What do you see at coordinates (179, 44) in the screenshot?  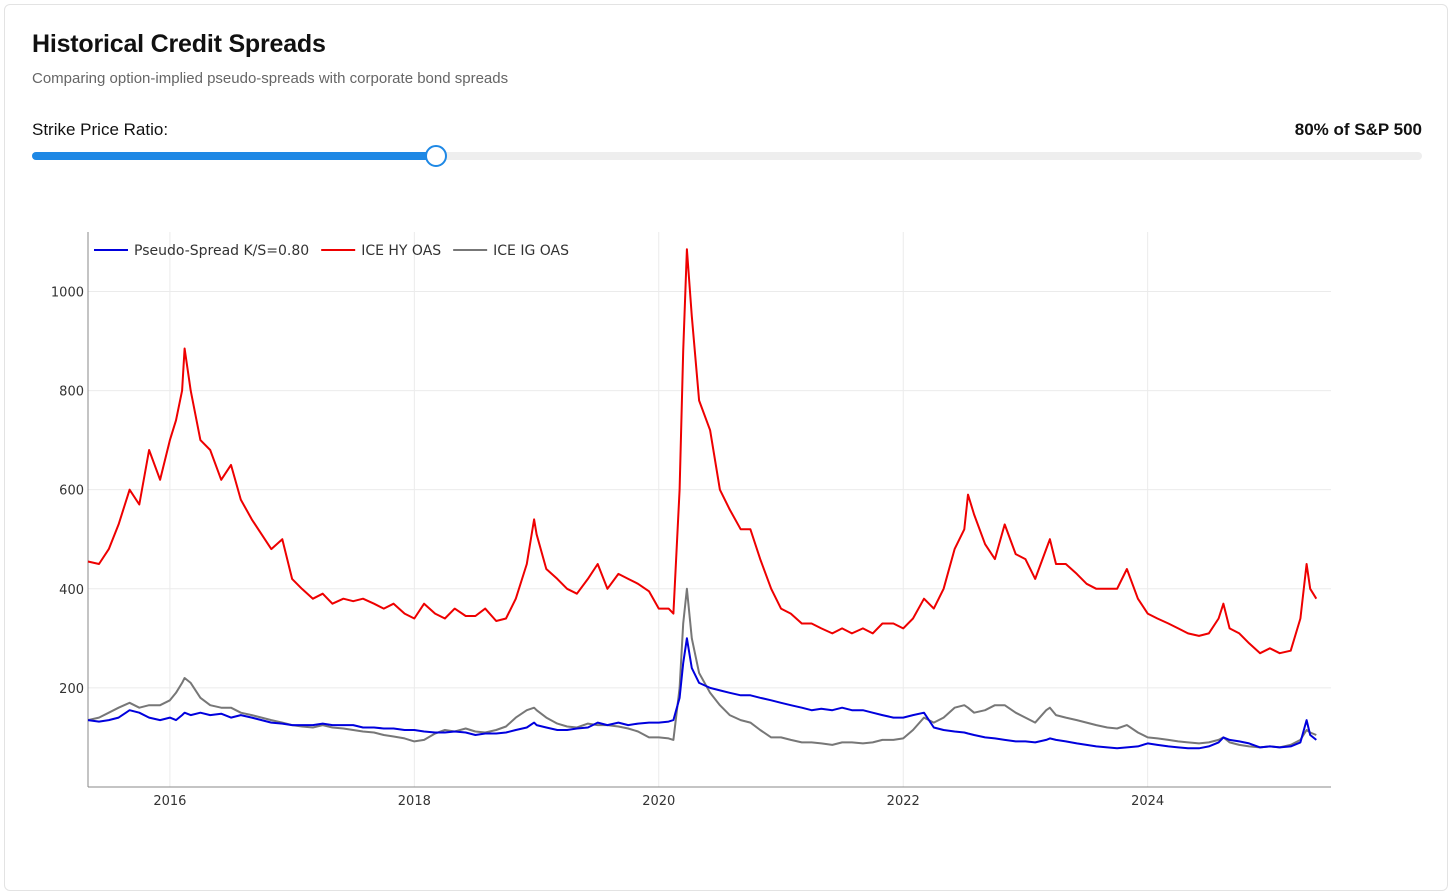 I see `page-title: Historical Credit Spreads` at bounding box center [179, 44].